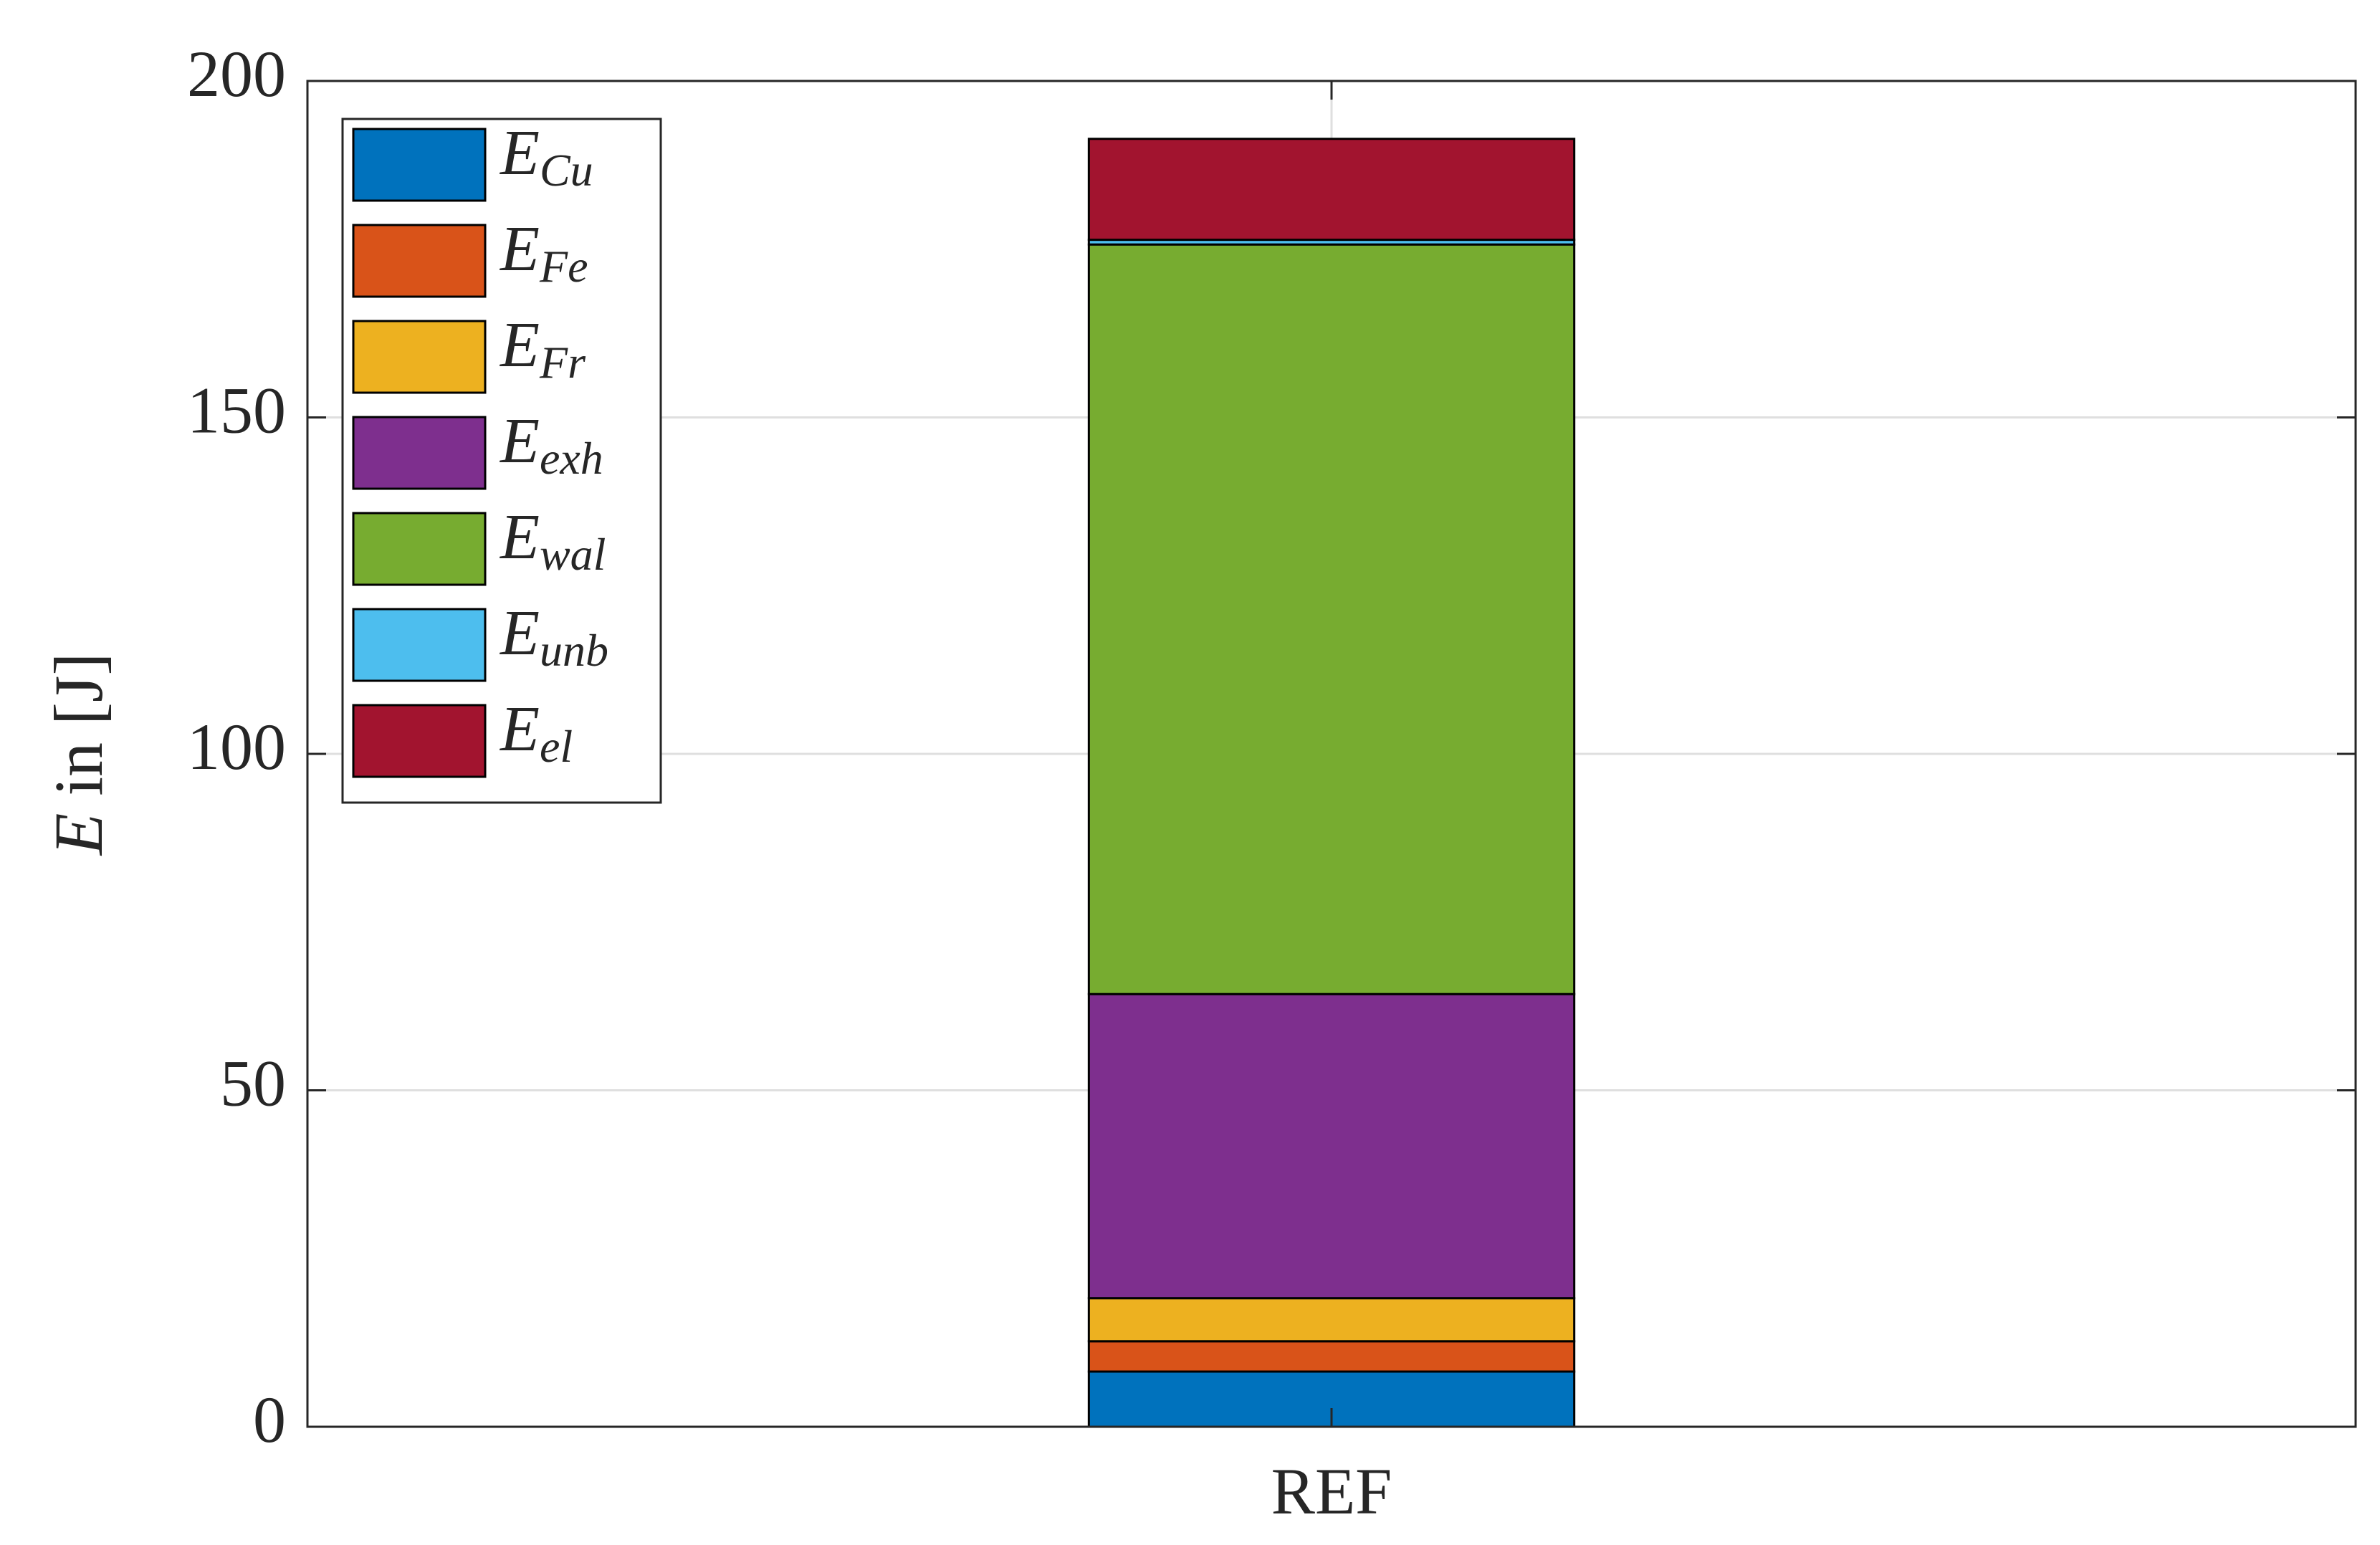 The image size is (2380, 1545). Describe the element at coordinates (236, 73) in the screenshot. I see `y-tick-label: 200` at that location.